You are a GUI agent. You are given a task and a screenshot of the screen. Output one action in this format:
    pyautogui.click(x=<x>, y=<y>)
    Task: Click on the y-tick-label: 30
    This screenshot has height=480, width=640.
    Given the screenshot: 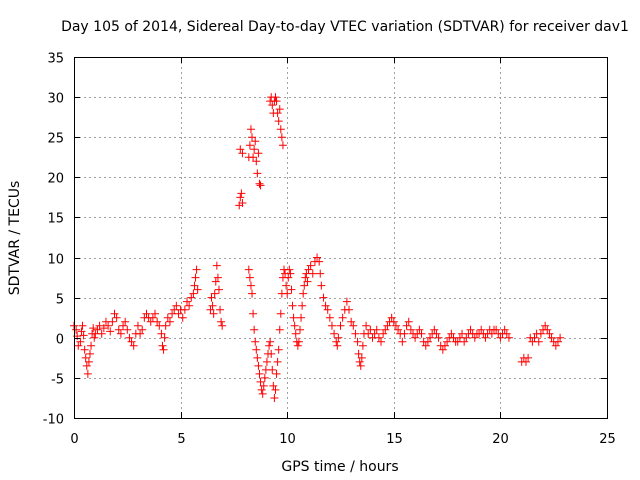 What is the action you would take?
    pyautogui.click(x=55, y=99)
    